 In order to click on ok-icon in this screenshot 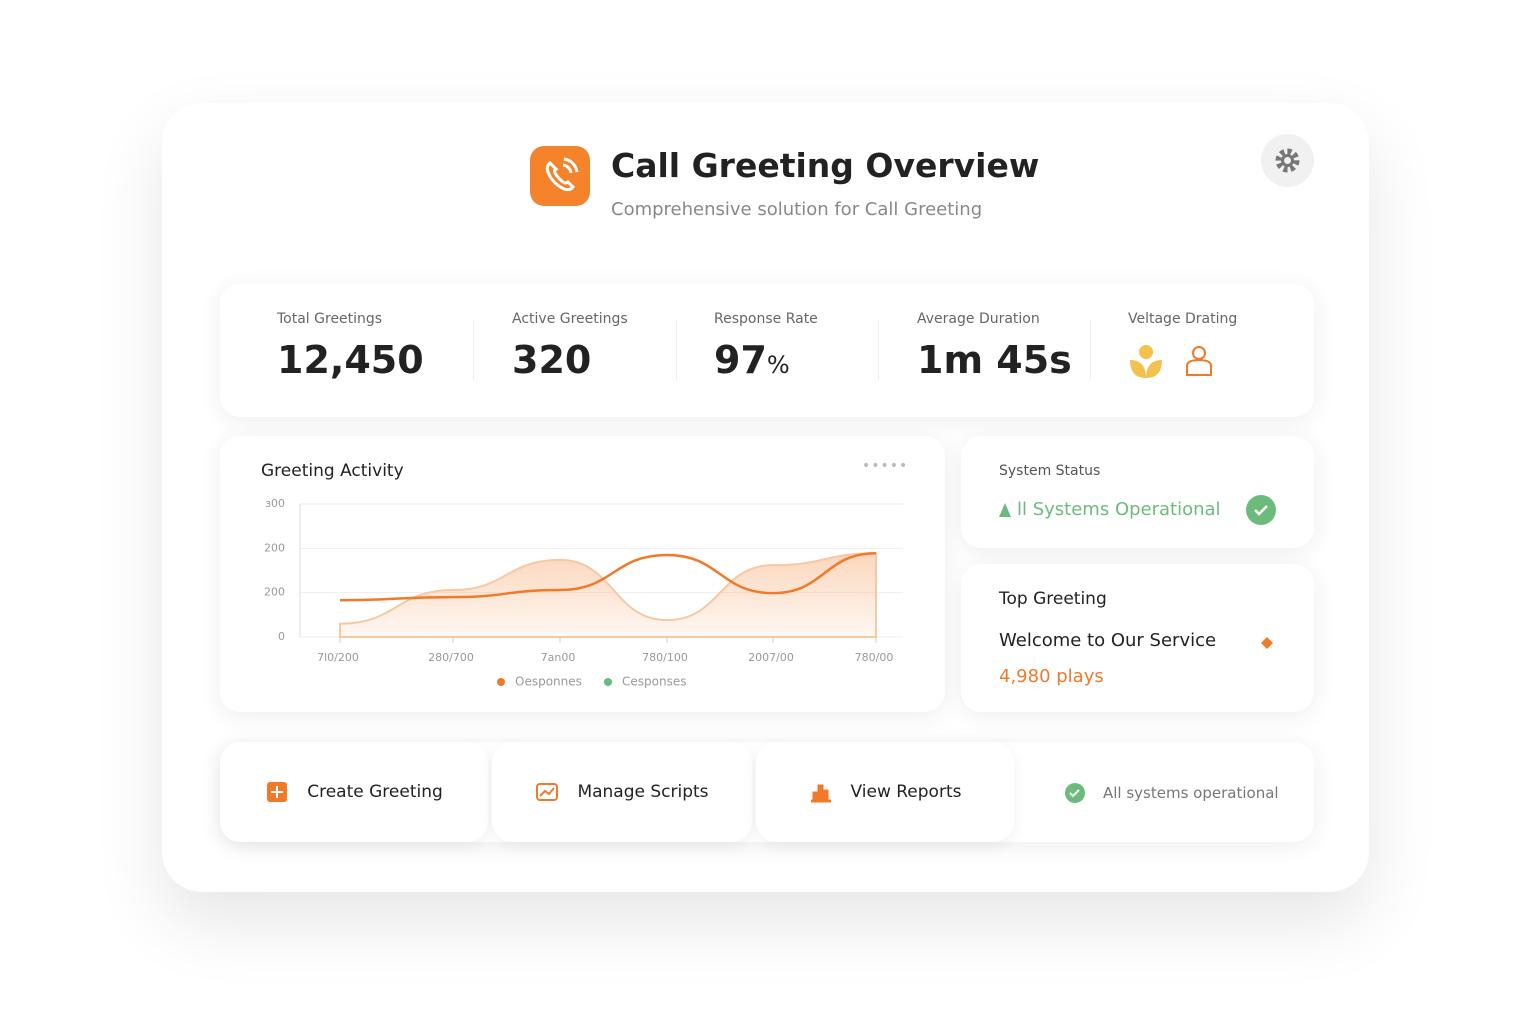, I will do `click(1075, 793)`.